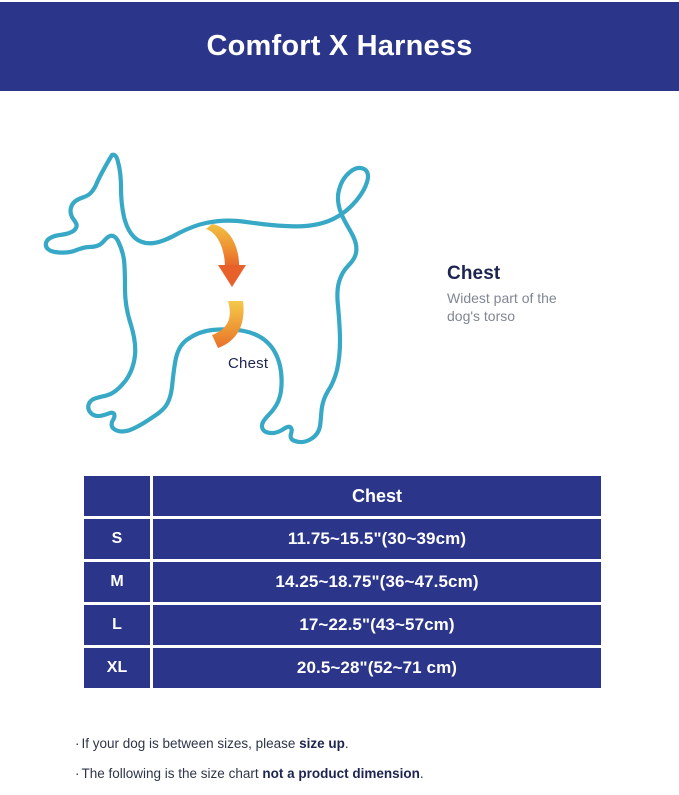 The height and width of the screenshot is (795, 679). Describe the element at coordinates (377, 668) in the screenshot. I see `chest-value-xl: 20.5~28"(52~71 cm)` at that location.